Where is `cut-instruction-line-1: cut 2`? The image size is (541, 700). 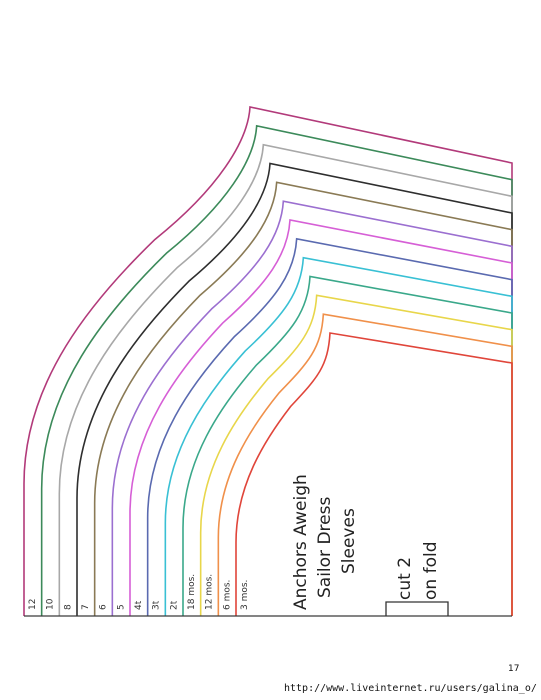
cut-instruction-line-1: cut 2 is located at coordinates (405, 578).